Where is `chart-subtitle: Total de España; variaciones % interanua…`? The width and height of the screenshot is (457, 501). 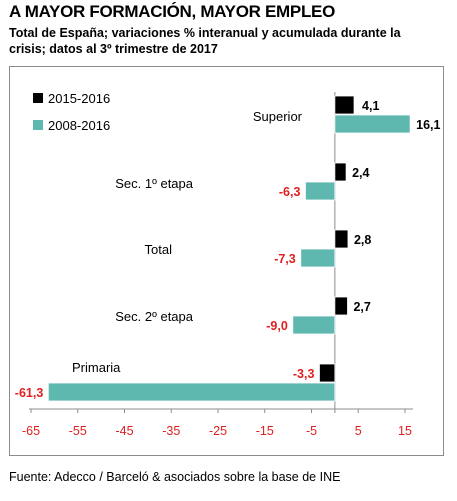
chart-subtitle: Total de España; variaciones % interanua… is located at coordinates (205, 41).